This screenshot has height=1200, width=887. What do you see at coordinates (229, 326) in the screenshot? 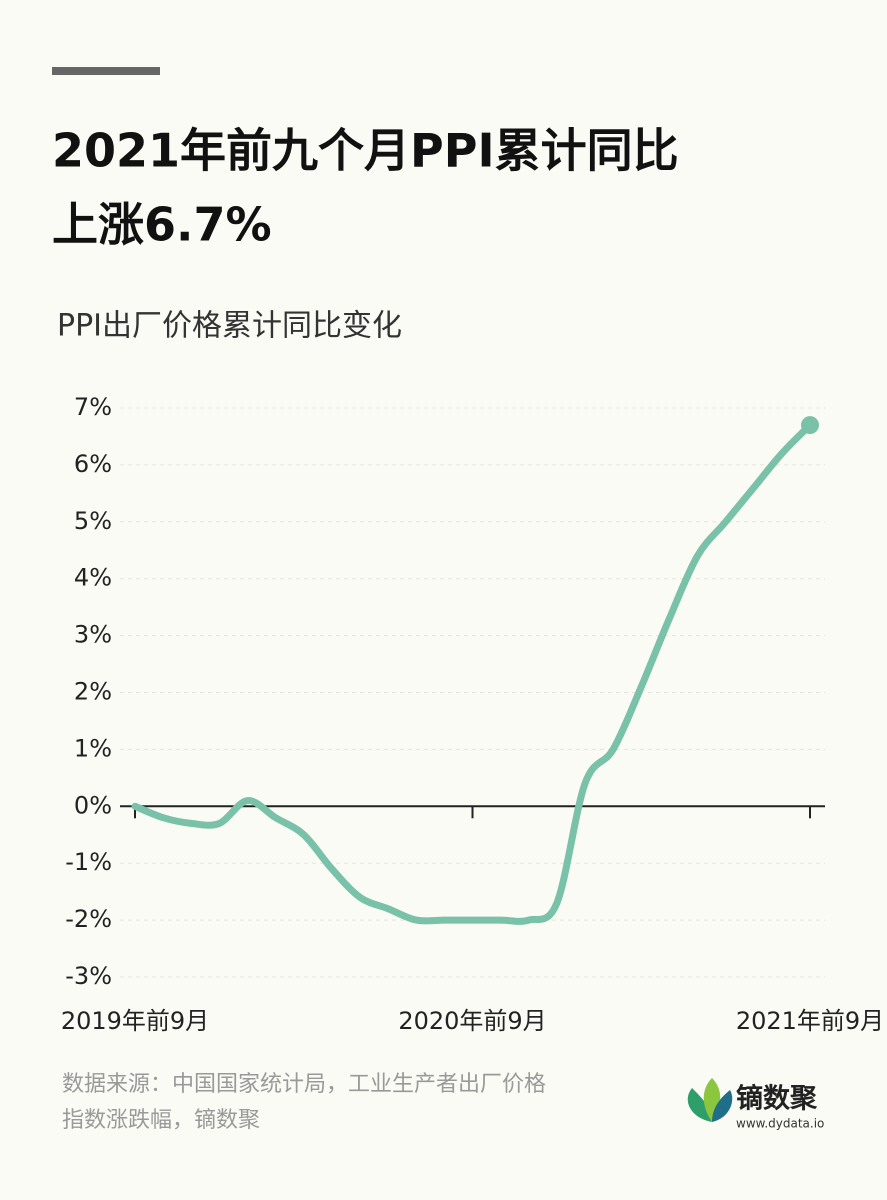
I see `chart-subtitle: PPI出厂价格累计同比变化` at bounding box center [229, 326].